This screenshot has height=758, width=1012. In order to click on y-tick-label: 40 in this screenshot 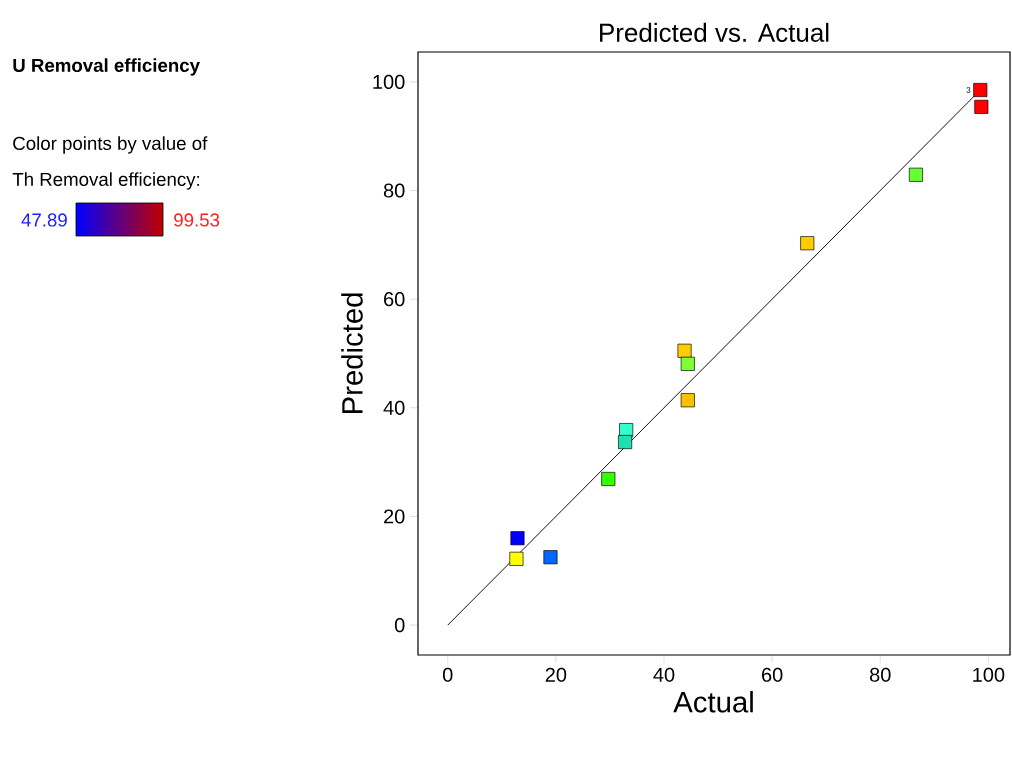, I will do `click(394, 407)`.